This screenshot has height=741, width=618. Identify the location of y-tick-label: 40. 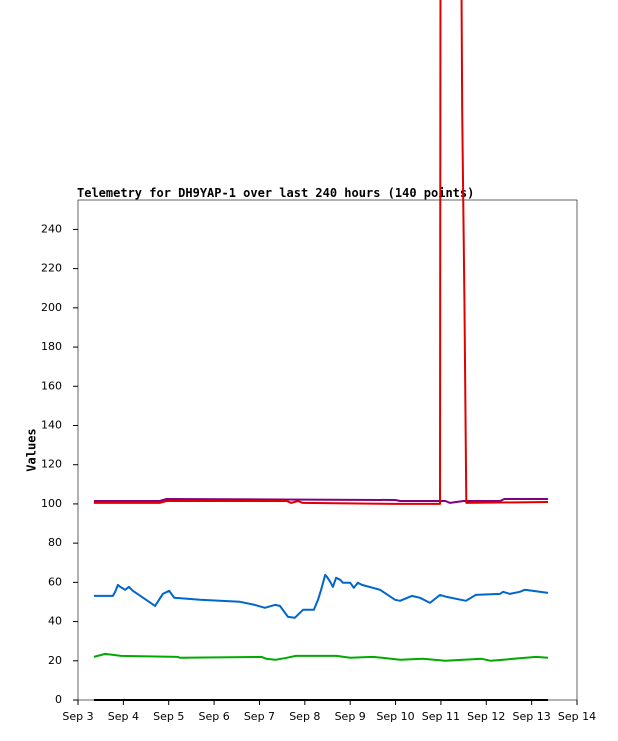
(55, 621).